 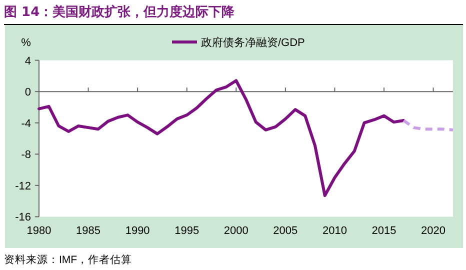 I want to click on text: 资料来源：IMF，作者估算, so click(x=68, y=259).